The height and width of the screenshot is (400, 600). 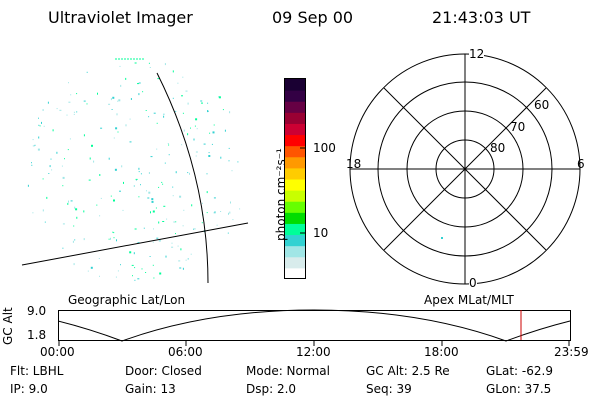 I want to click on altitude-tick-9: 9.0, so click(x=37, y=311).